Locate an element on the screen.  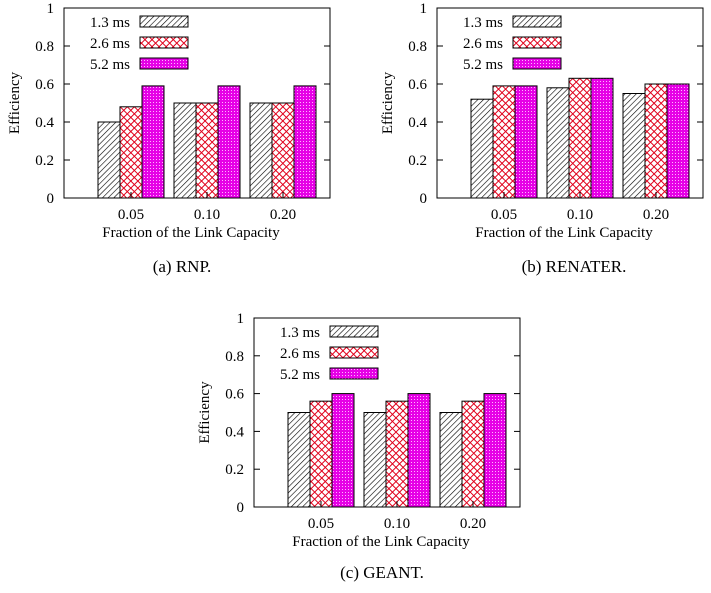
subfigure-caption: (a) RNP. is located at coordinates (182, 266).